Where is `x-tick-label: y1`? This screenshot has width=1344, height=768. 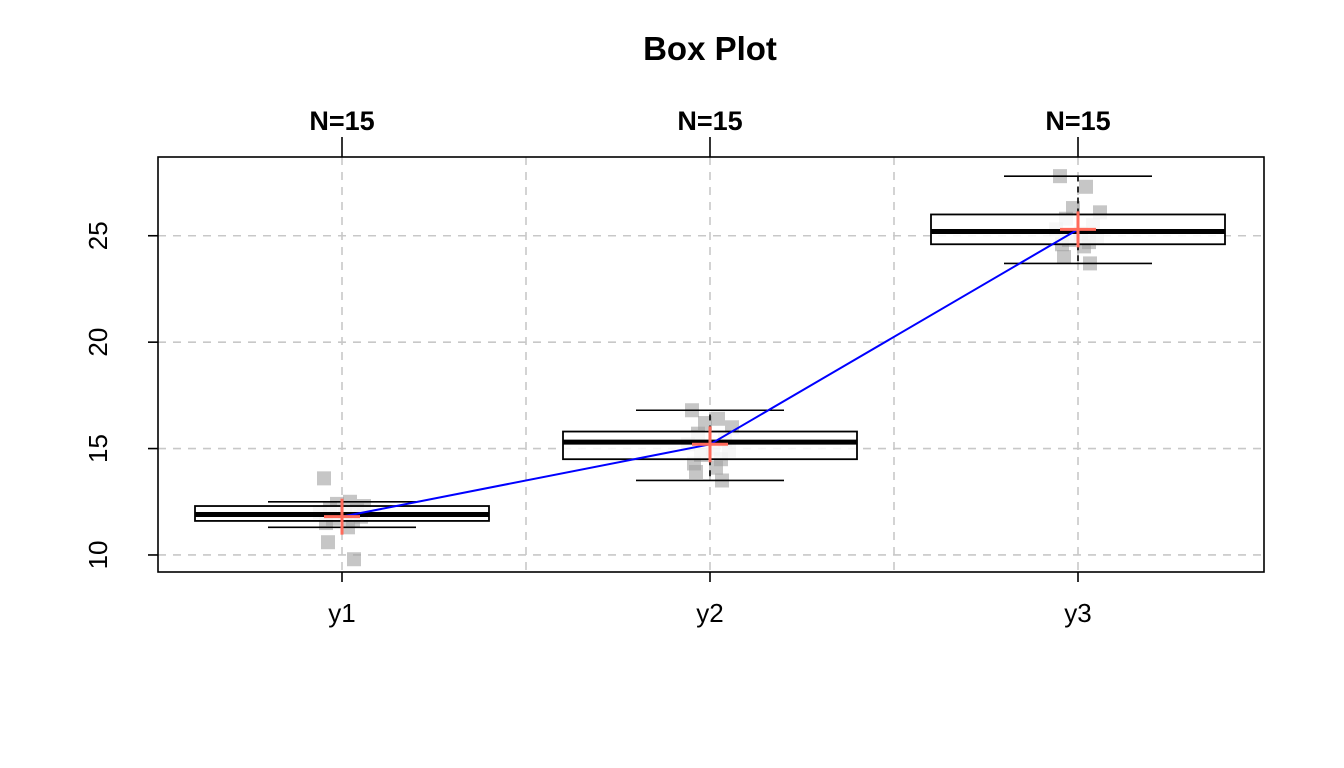
x-tick-label: y1 is located at coordinates (341, 613).